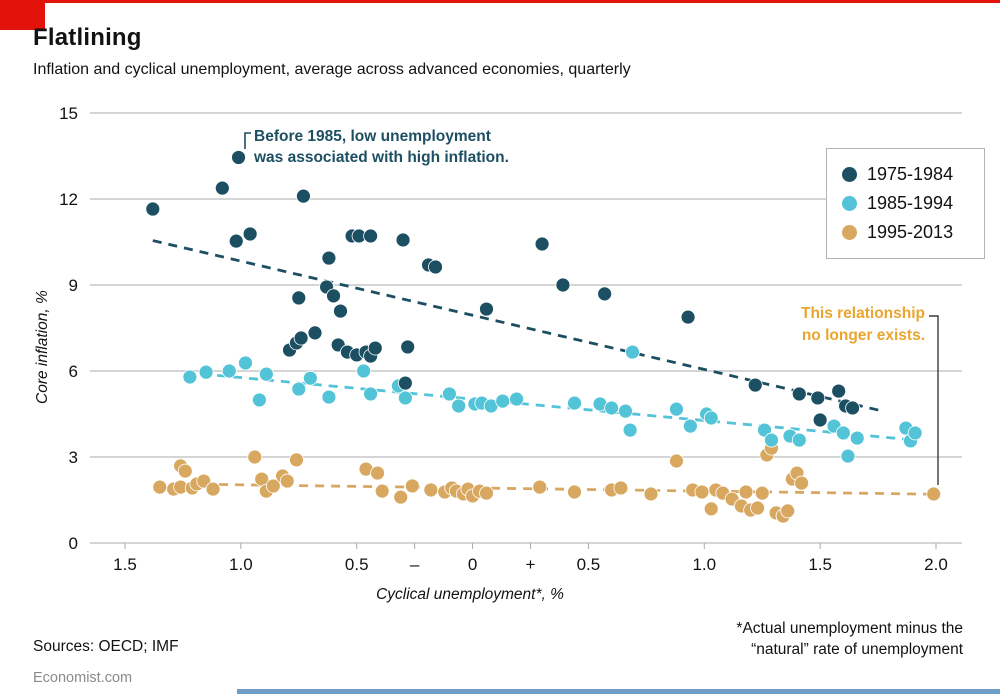 The height and width of the screenshot is (694, 1000). Describe the element at coordinates (500, 1) in the screenshot. I see `red-accent-line` at that location.